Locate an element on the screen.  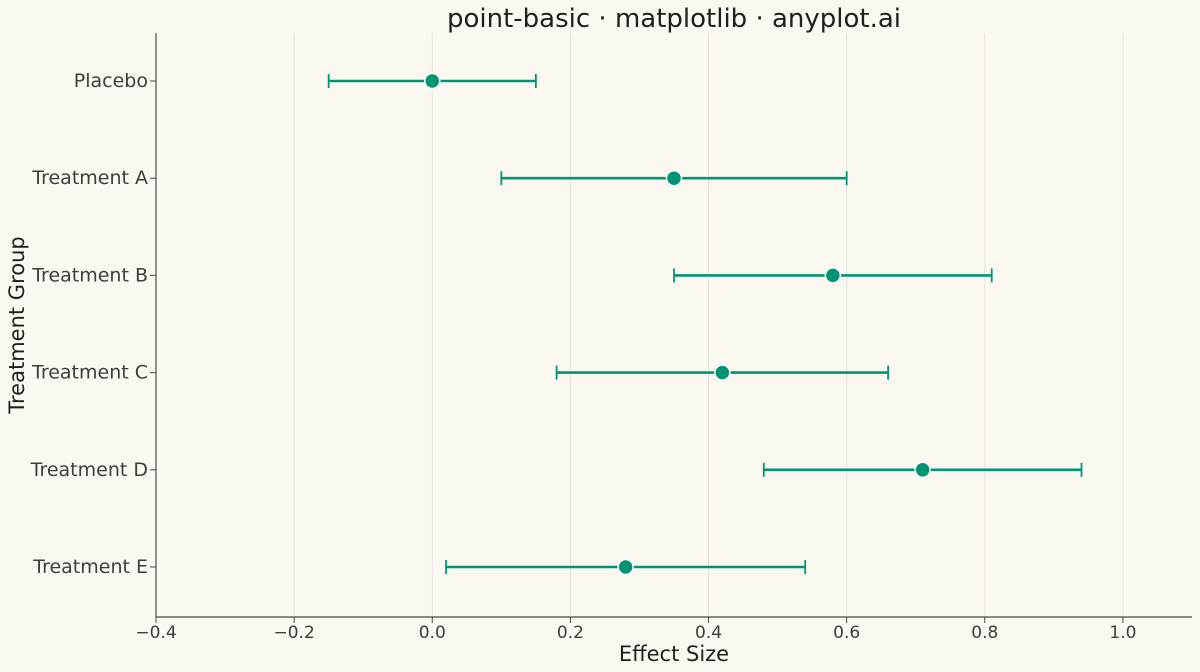
y-tick-label: Treatment C is located at coordinates (89, 373).